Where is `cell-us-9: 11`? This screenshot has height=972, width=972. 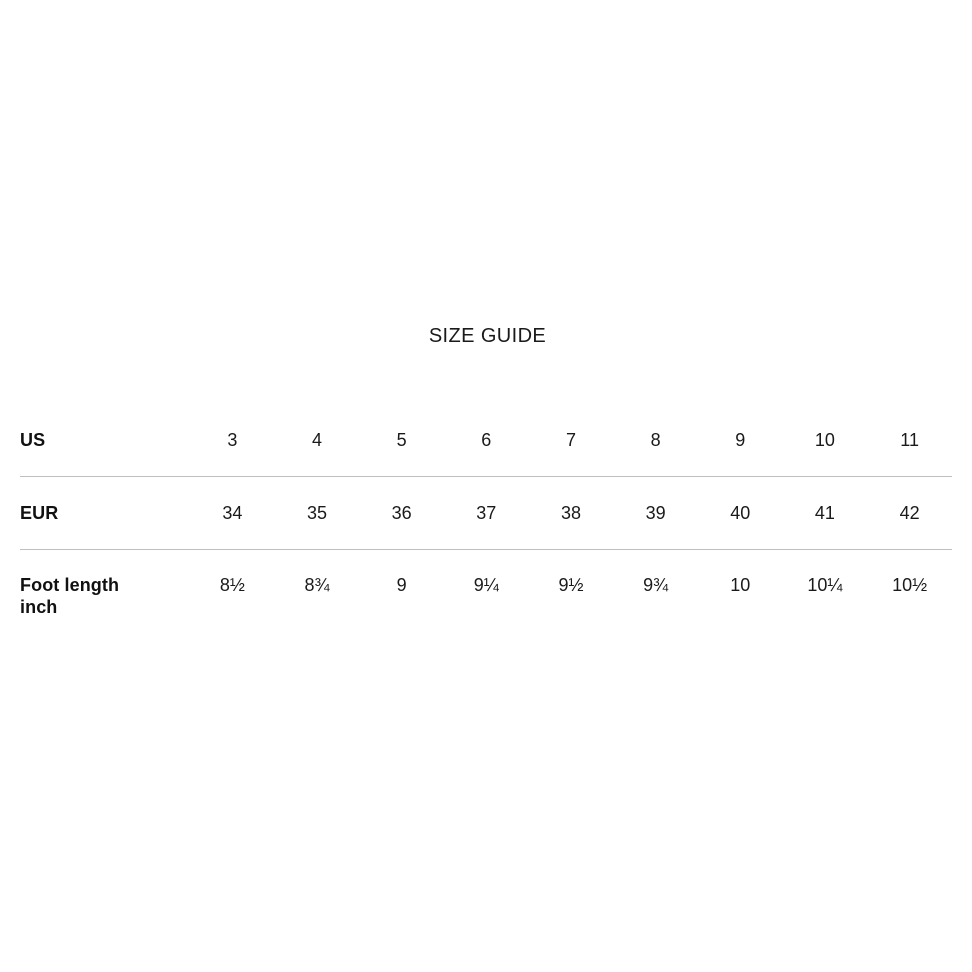 cell-us-9: 11 is located at coordinates (909, 440).